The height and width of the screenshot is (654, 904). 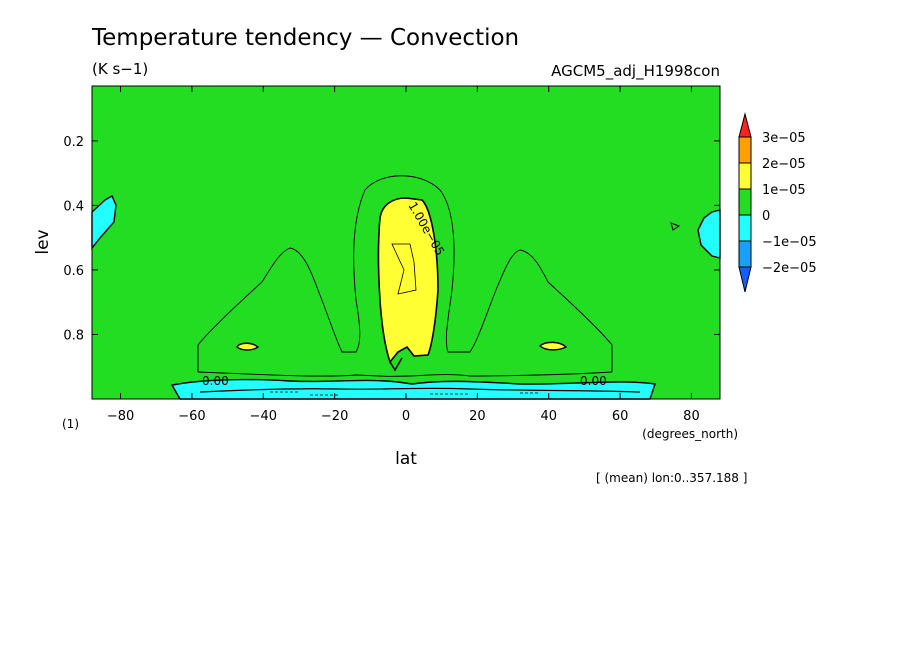 I want to click on x-tick-label: −60, so click(x=191, y=416).